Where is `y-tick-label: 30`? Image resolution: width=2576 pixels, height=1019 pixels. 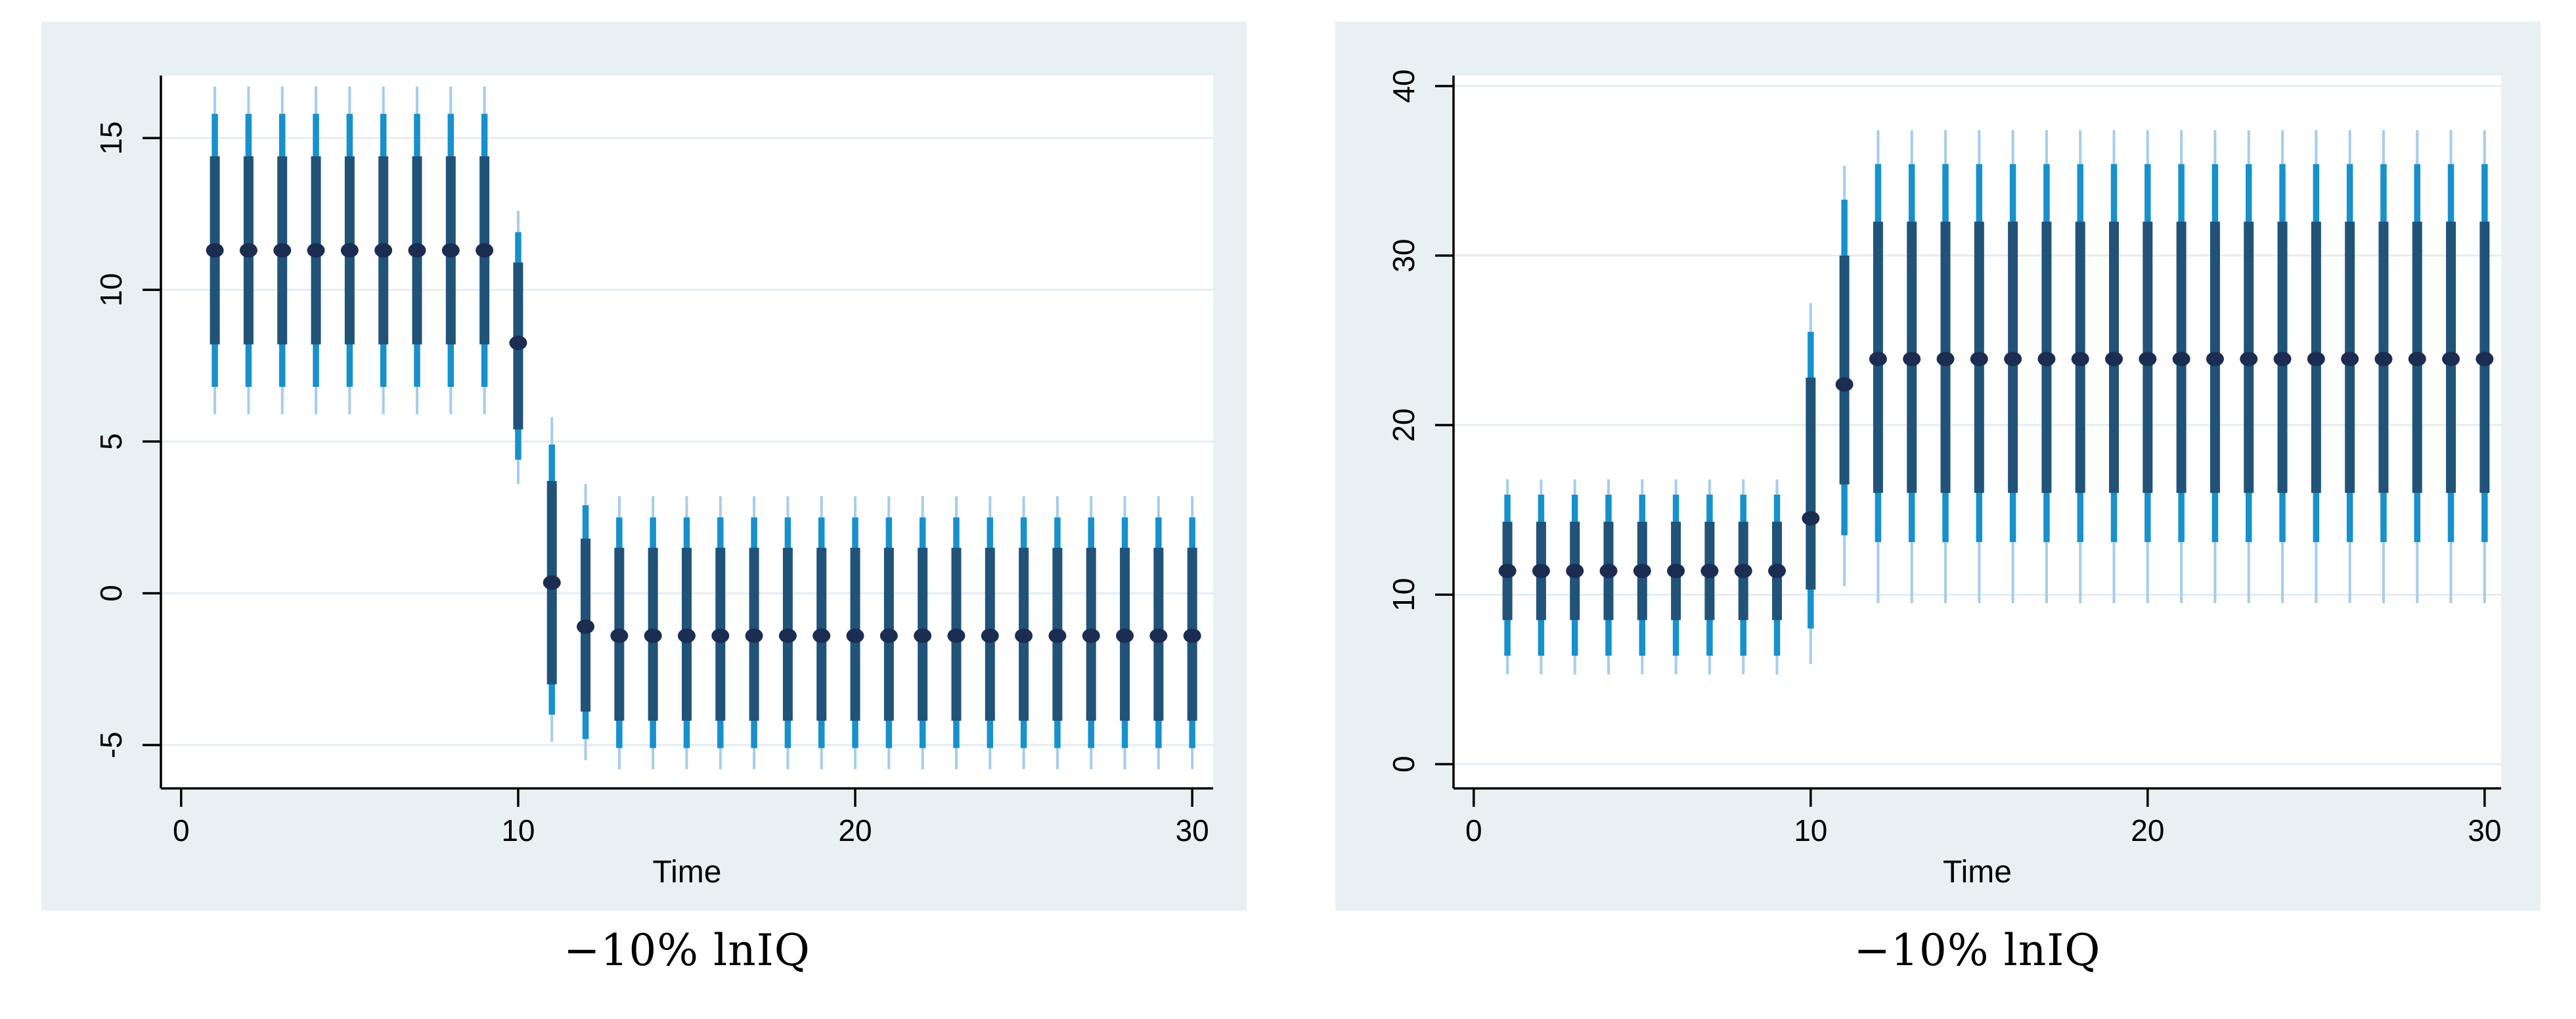
y-tick-label: 30 is located at coordinates (1404, 255).